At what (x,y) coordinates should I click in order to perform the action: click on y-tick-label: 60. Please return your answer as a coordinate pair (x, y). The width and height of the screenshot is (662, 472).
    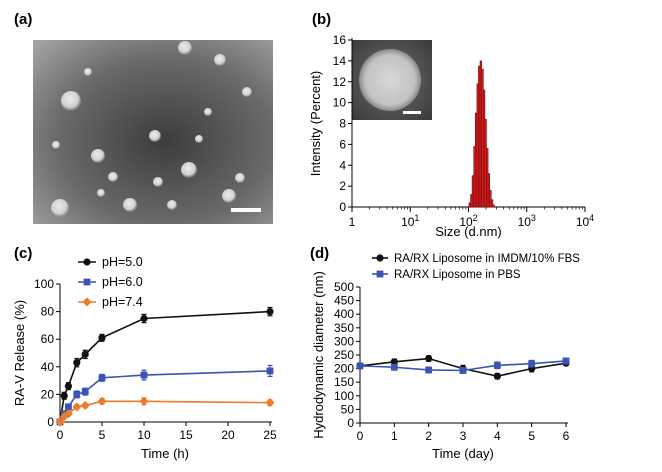
    Looking at the image, I should click on (48, 339).